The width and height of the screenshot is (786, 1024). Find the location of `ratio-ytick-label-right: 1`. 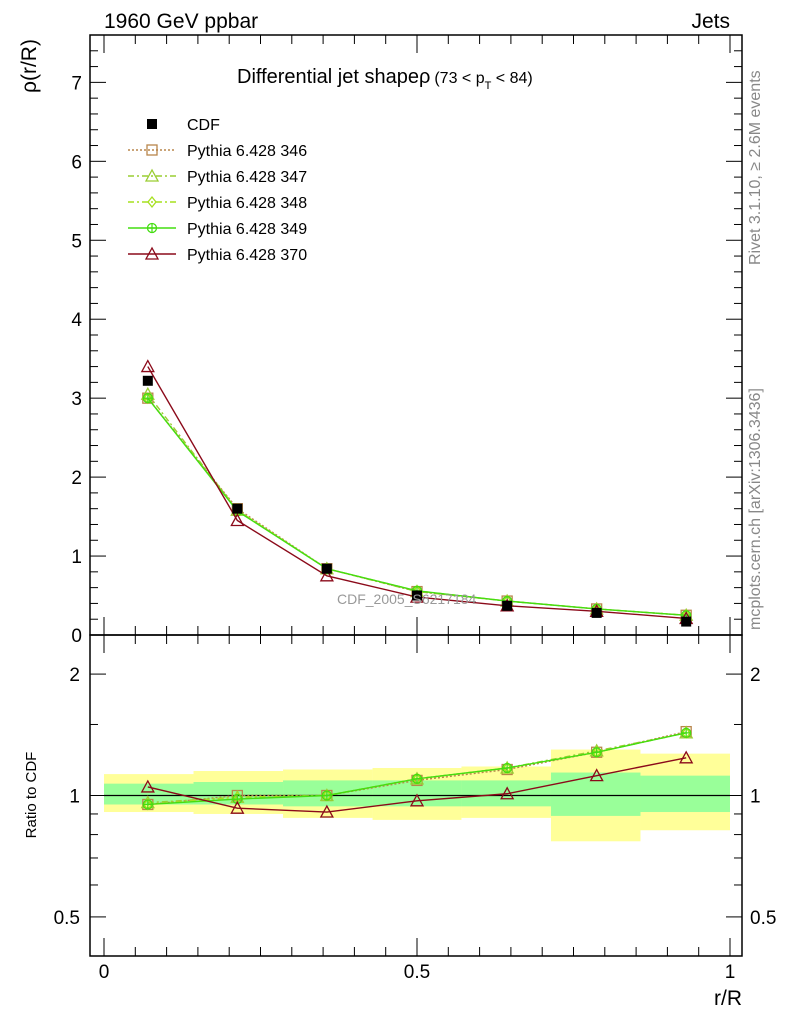

ratio-ytick-label-right: 1 is located at coordinates (755, 797).